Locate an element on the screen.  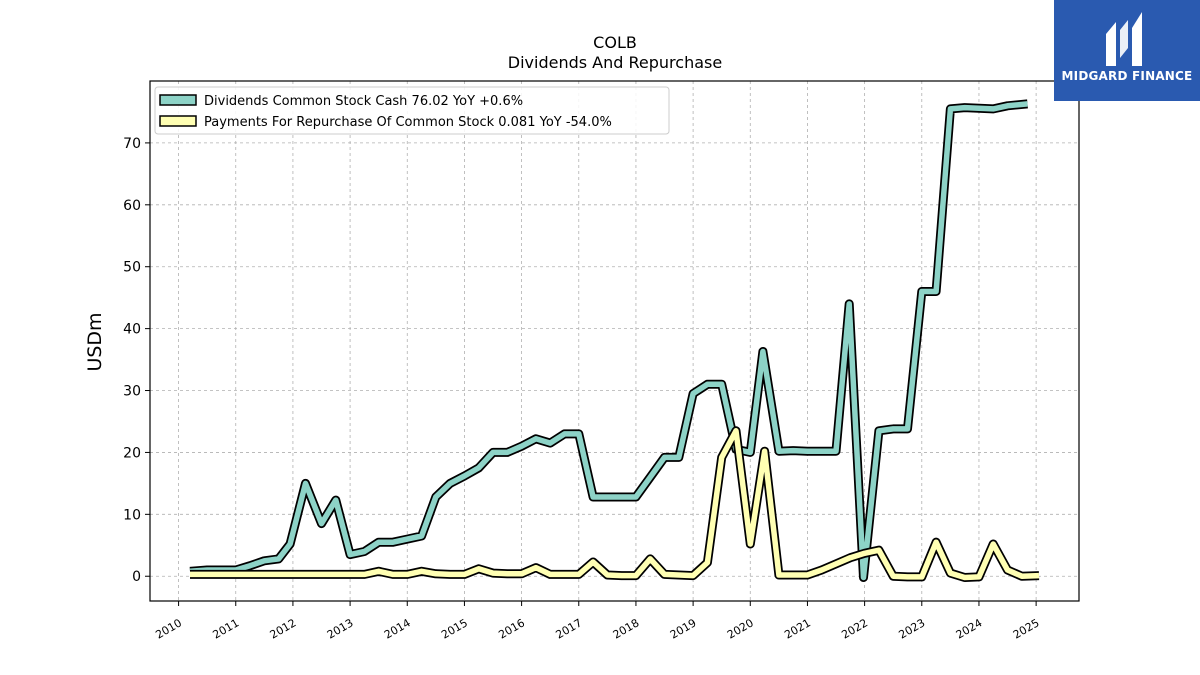
chart-subtitle: Dividends And Repurchase is located at coordinates (615, 62).